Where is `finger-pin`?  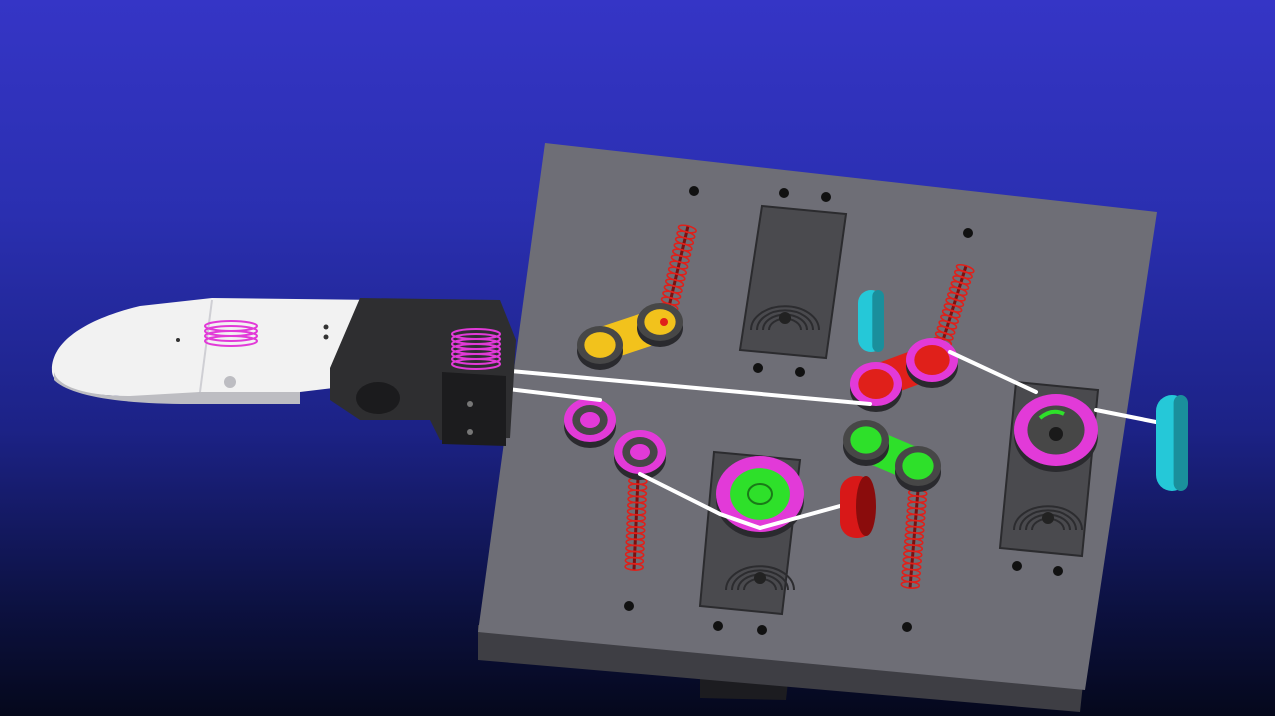 finger-pin is located at coordinates (230, 382).